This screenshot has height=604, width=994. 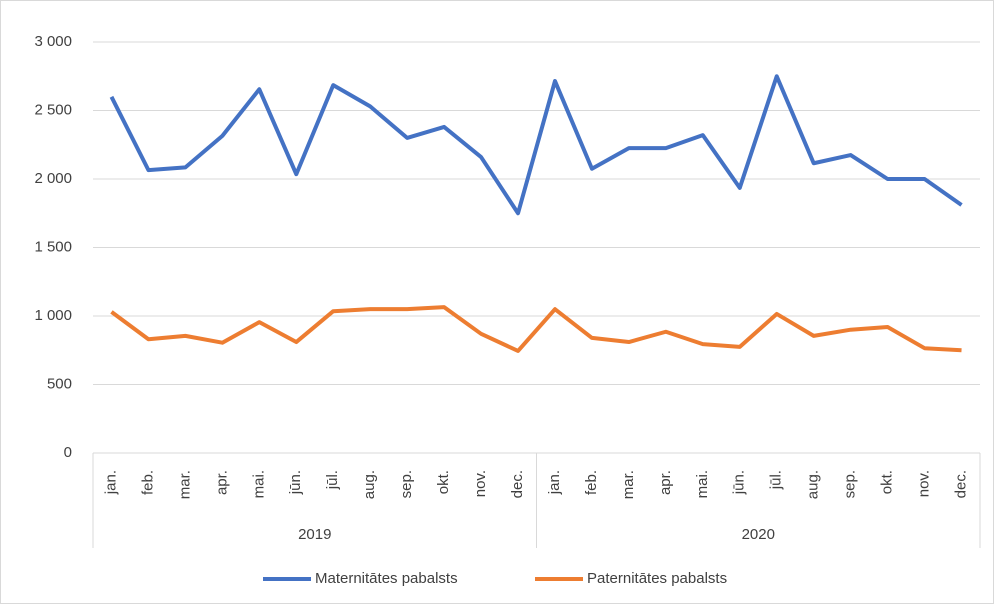 I want to click on y-tick-label: 0, so click(x=68, y=452).